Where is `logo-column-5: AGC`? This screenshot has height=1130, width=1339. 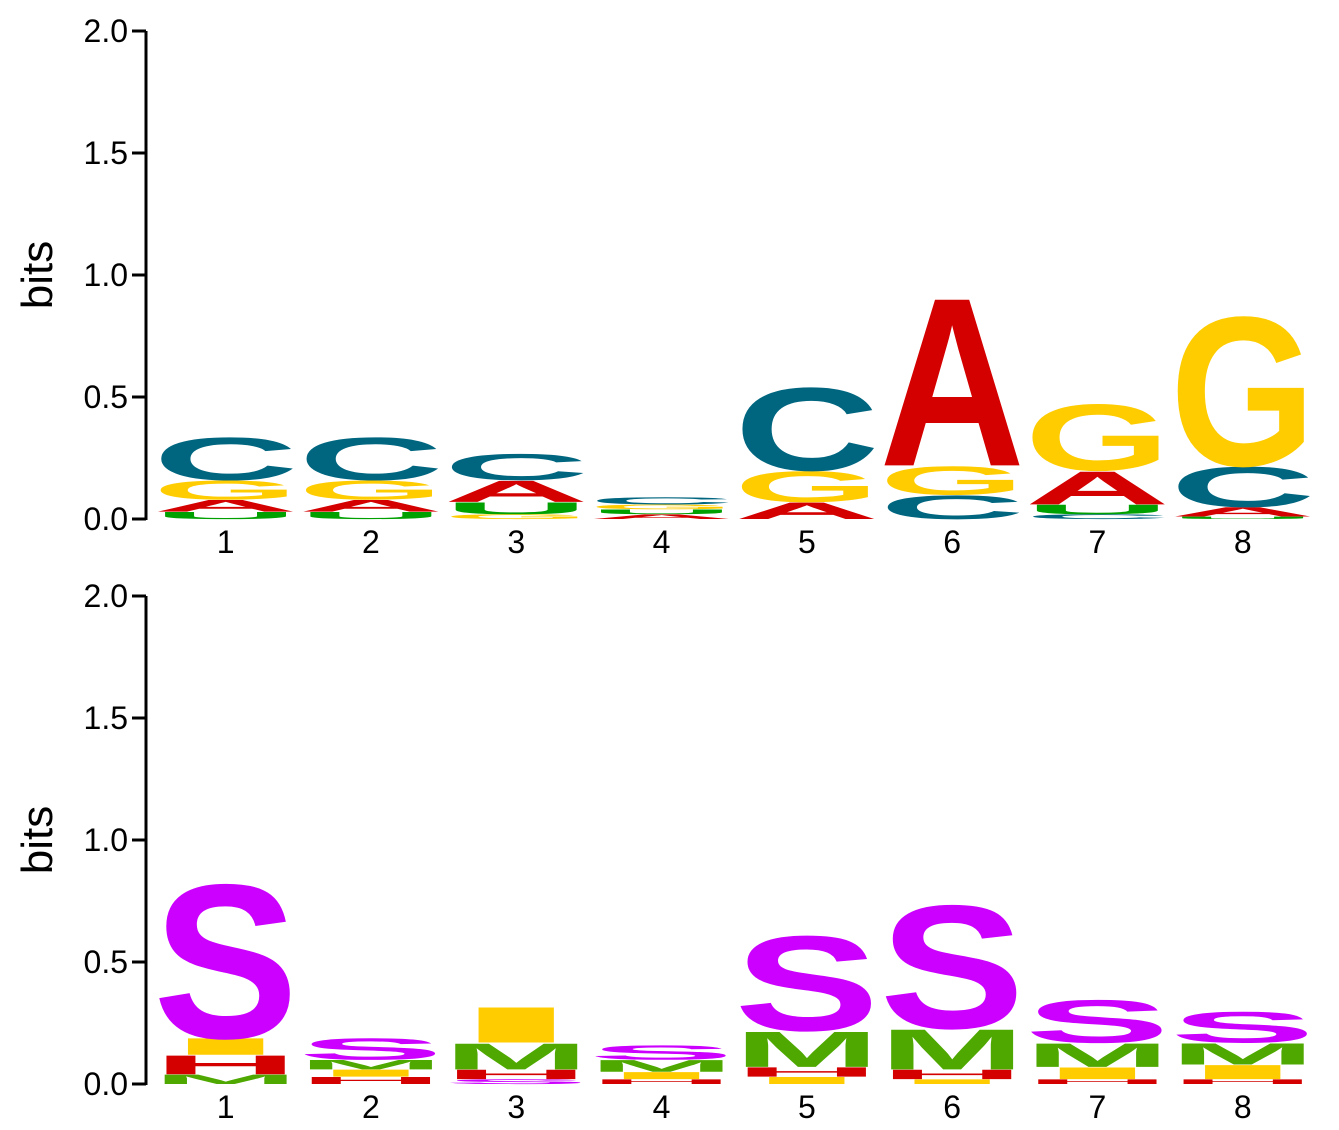 logo-column-5: AGC is located at coordinates (806, 443).